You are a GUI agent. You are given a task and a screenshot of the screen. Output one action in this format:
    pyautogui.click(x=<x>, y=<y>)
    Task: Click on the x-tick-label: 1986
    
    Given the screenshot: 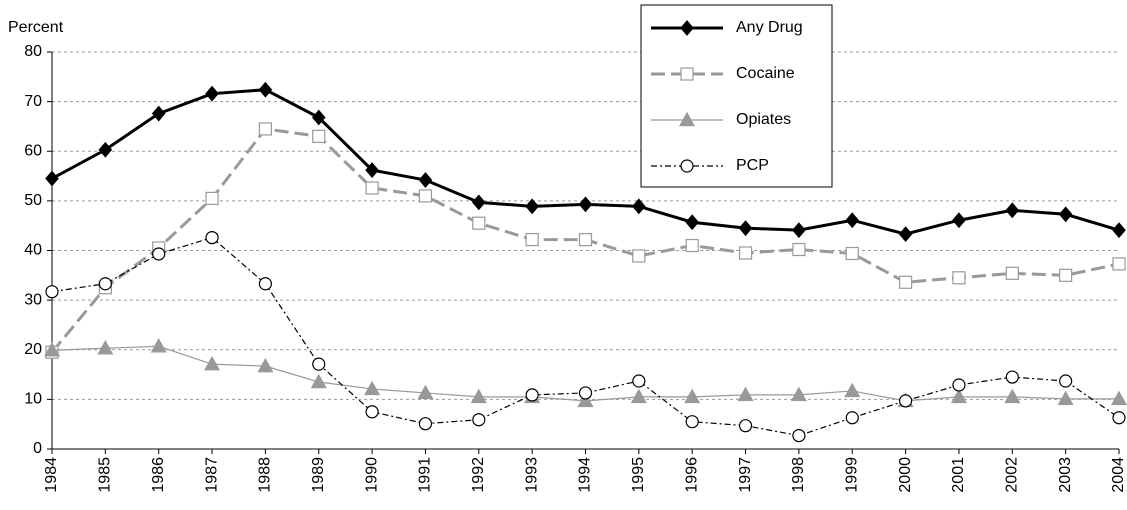 What is the action you would take?
    pyautogui.click(x=158, y=475)
    